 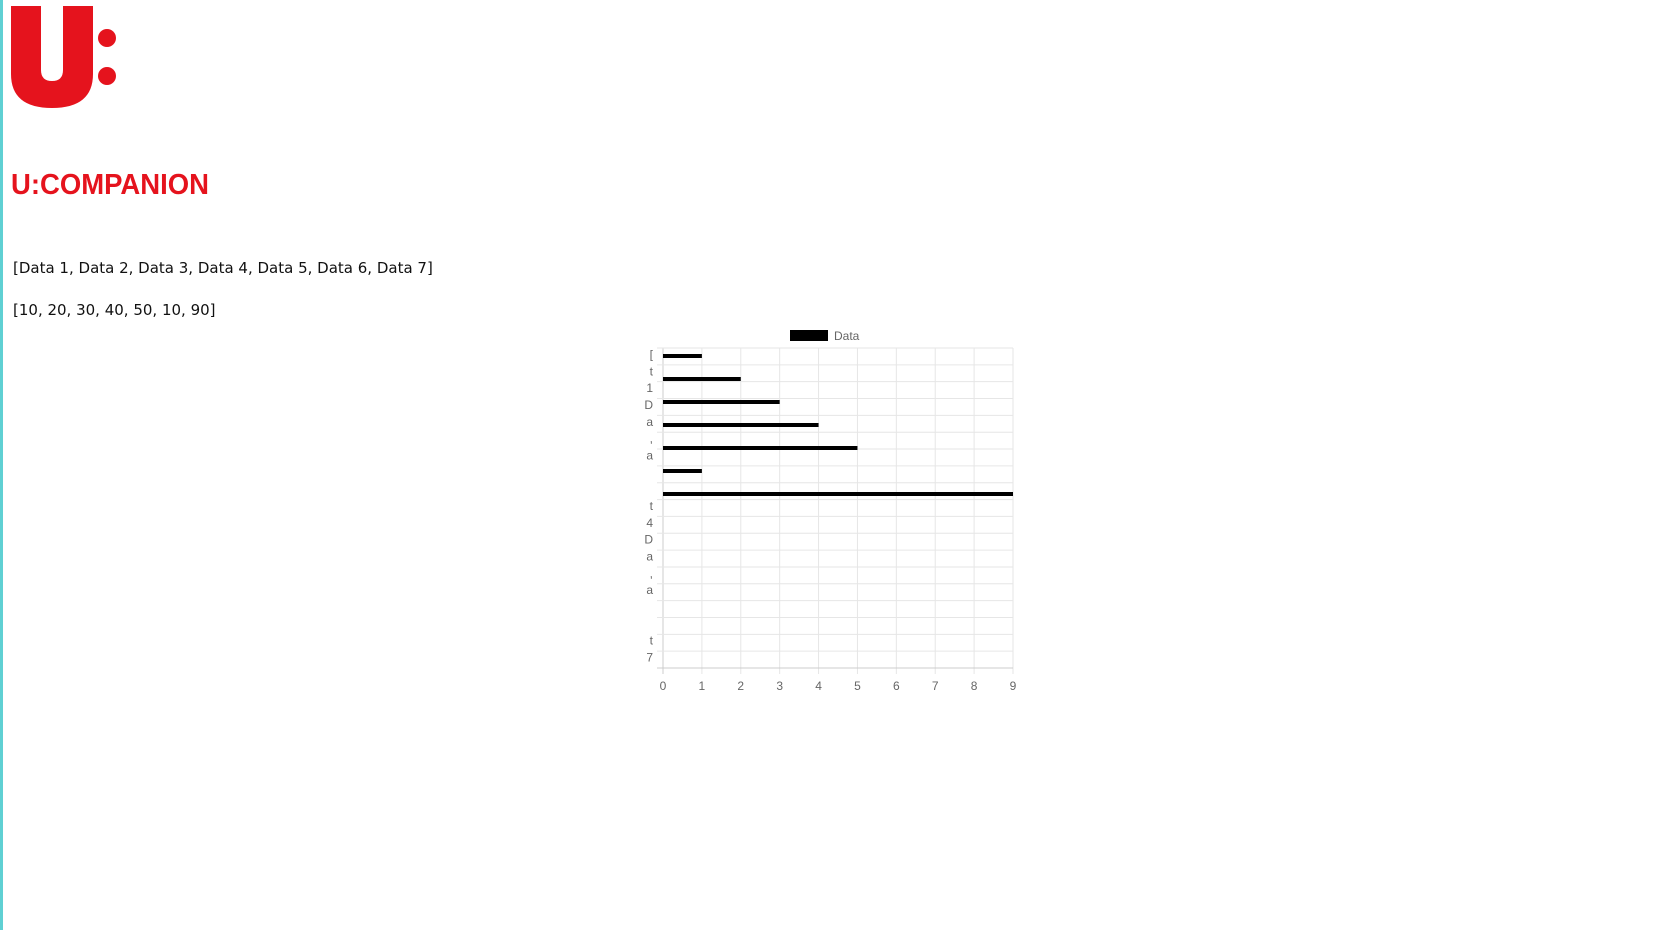 What do you see at coordinates (649, 388) in the screenshot?
I see `y-tick-label: 1` at bounding box center [649, 388].